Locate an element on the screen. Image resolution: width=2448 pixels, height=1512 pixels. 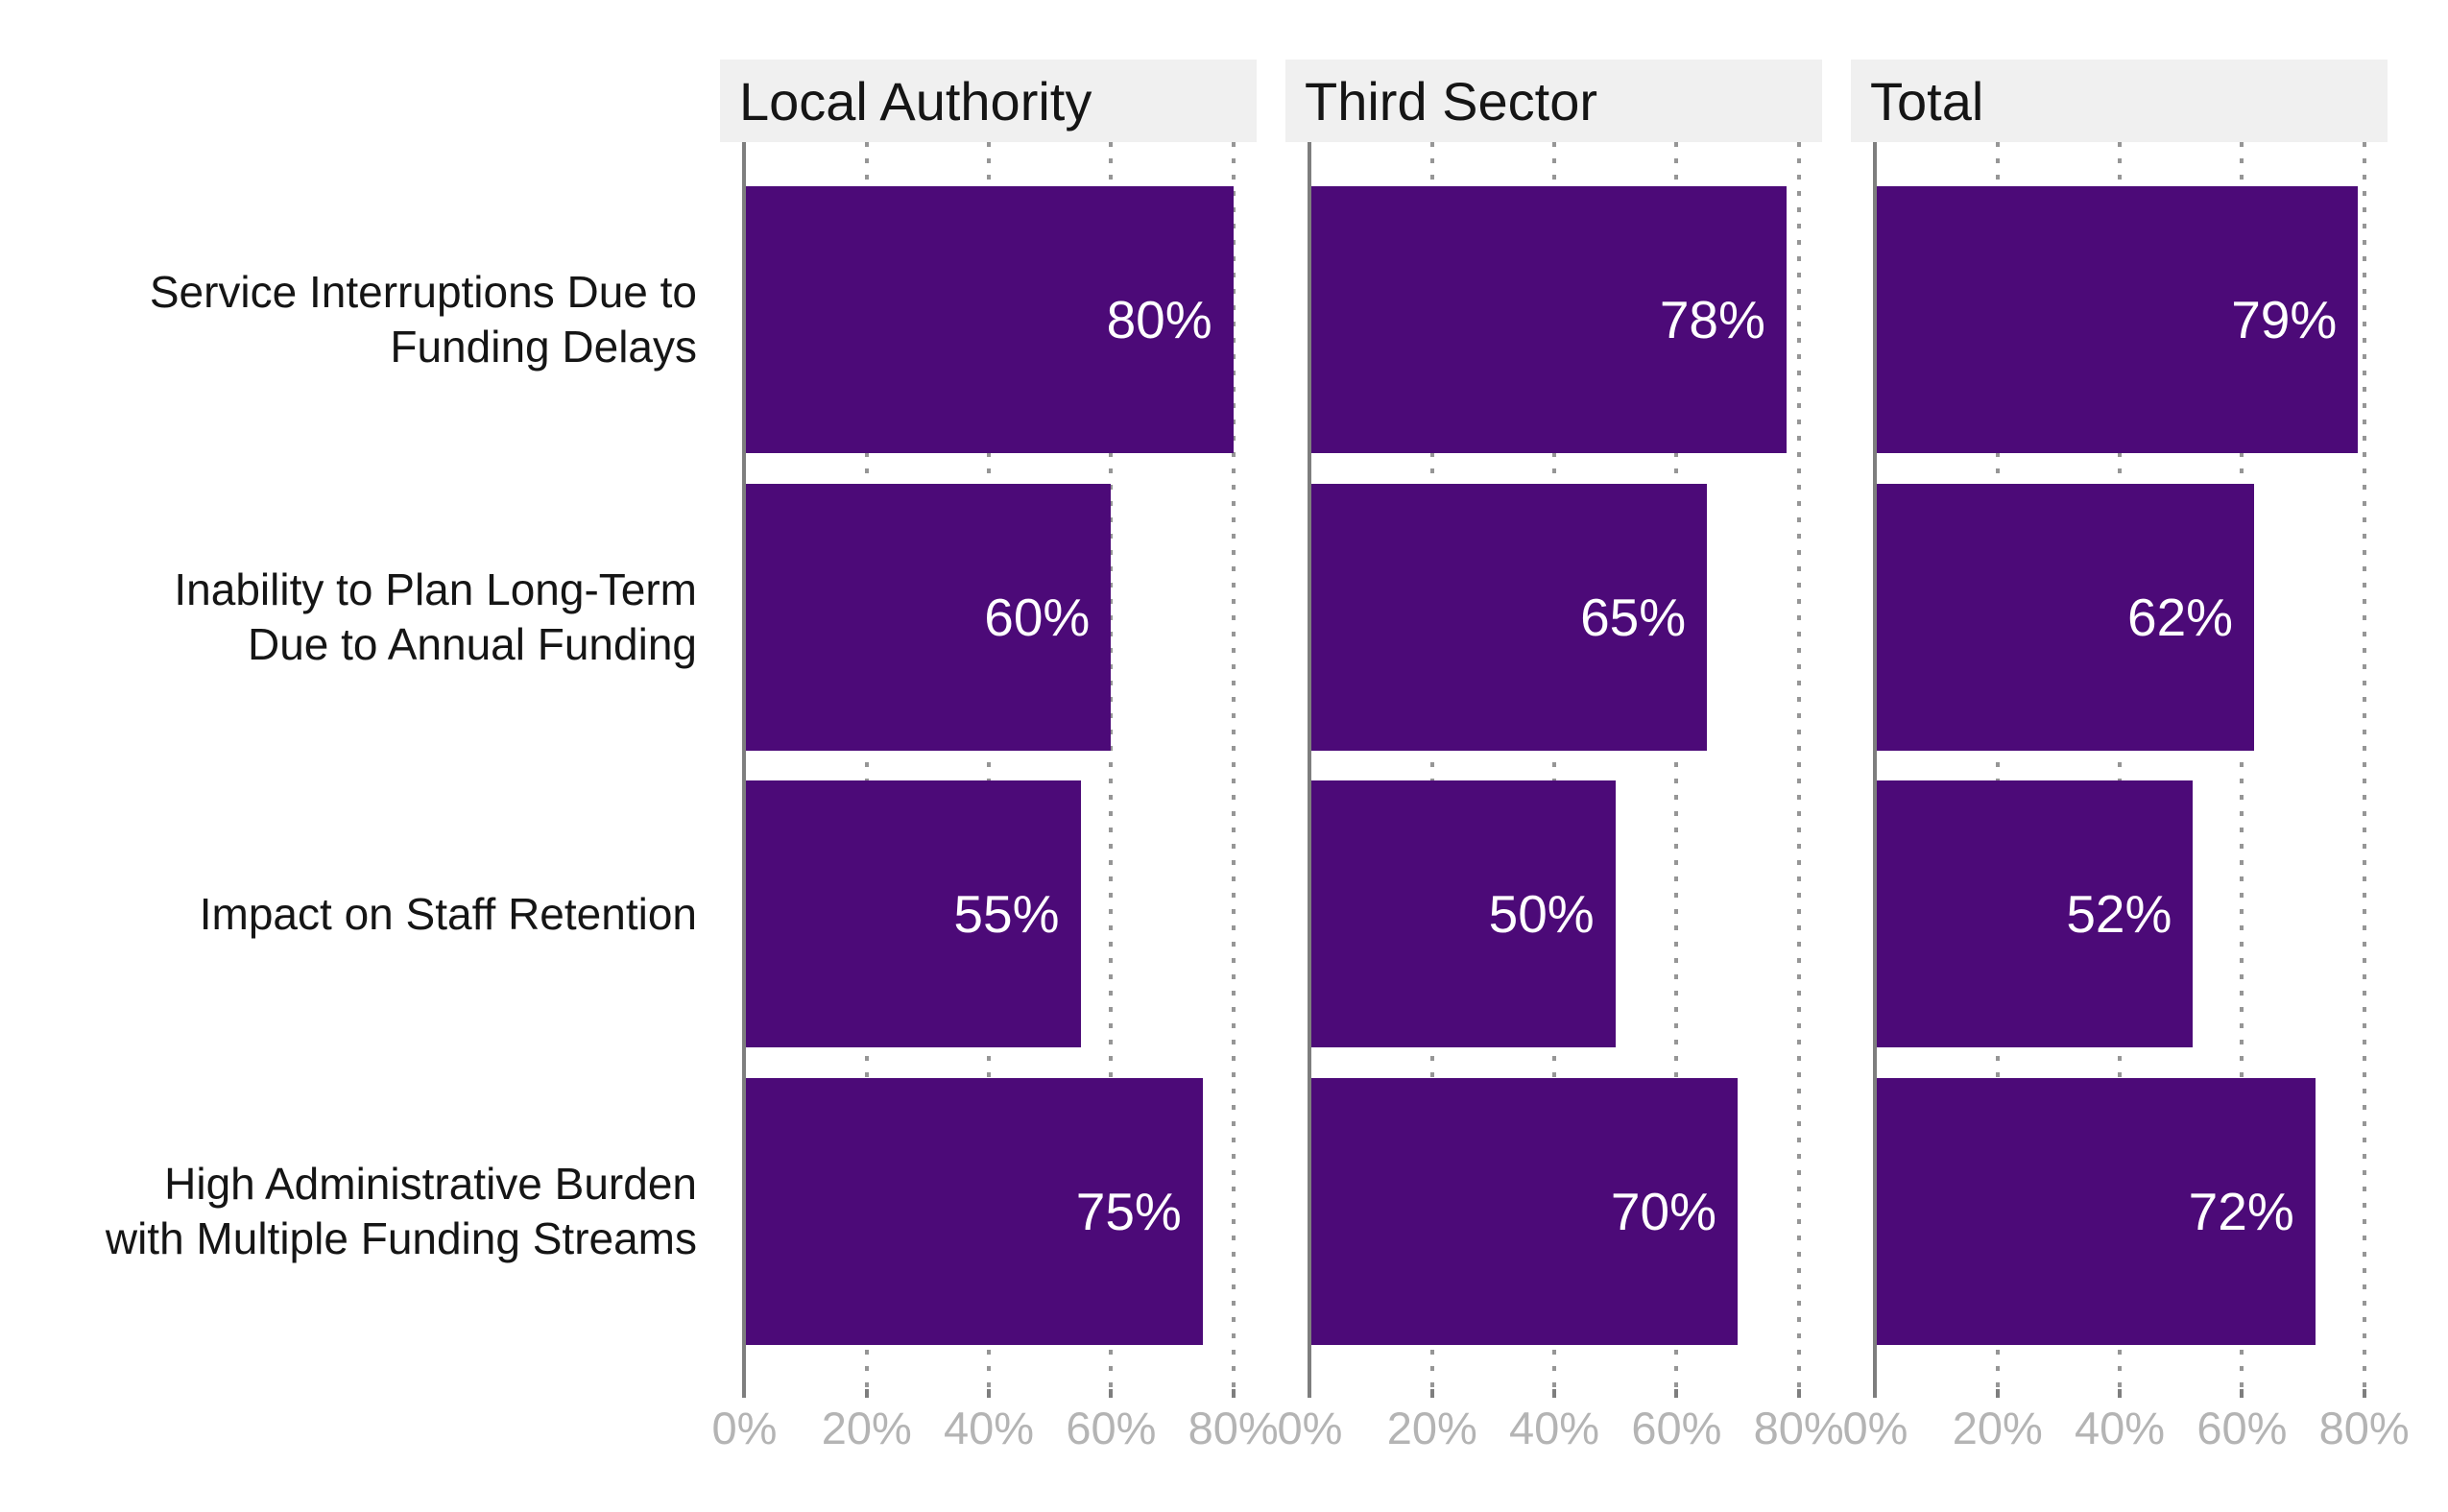
bar-row: 52% is located at coordinates (2119, 915).